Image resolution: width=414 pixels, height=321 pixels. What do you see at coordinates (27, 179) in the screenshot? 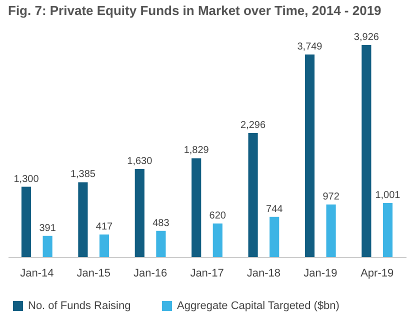
I see `data-label: 1,300` at bounding box center [27, 179].